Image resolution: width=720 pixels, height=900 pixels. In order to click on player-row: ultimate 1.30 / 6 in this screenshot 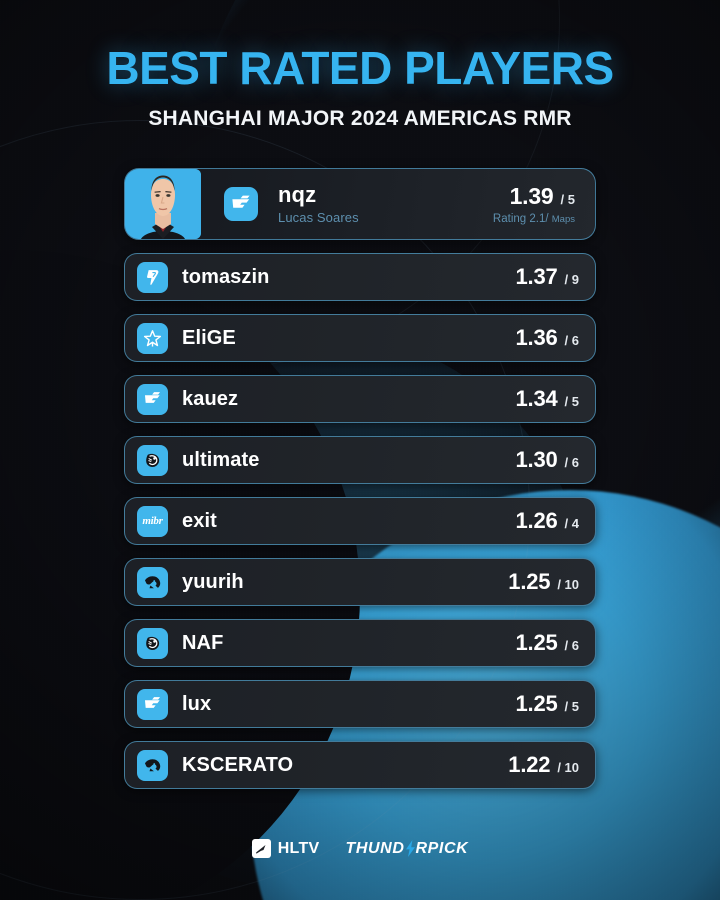, I will do `click(360, 460)`.